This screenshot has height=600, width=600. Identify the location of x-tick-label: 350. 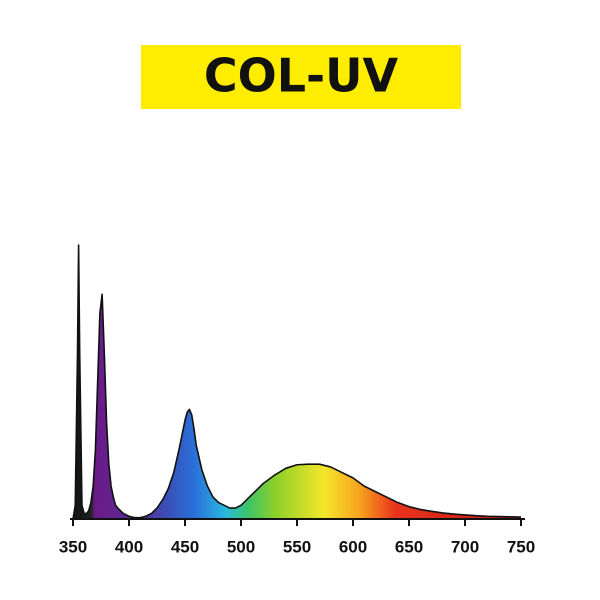
(73, 546).